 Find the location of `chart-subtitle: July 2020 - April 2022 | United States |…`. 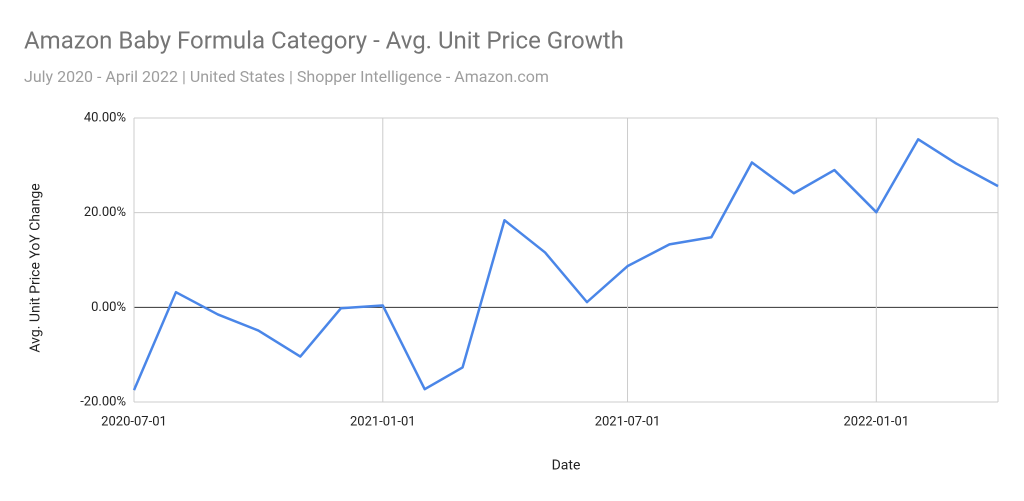

chart-subtitle: July 2020 - April 2022 | United States |… is located at coordinates (286, 76).